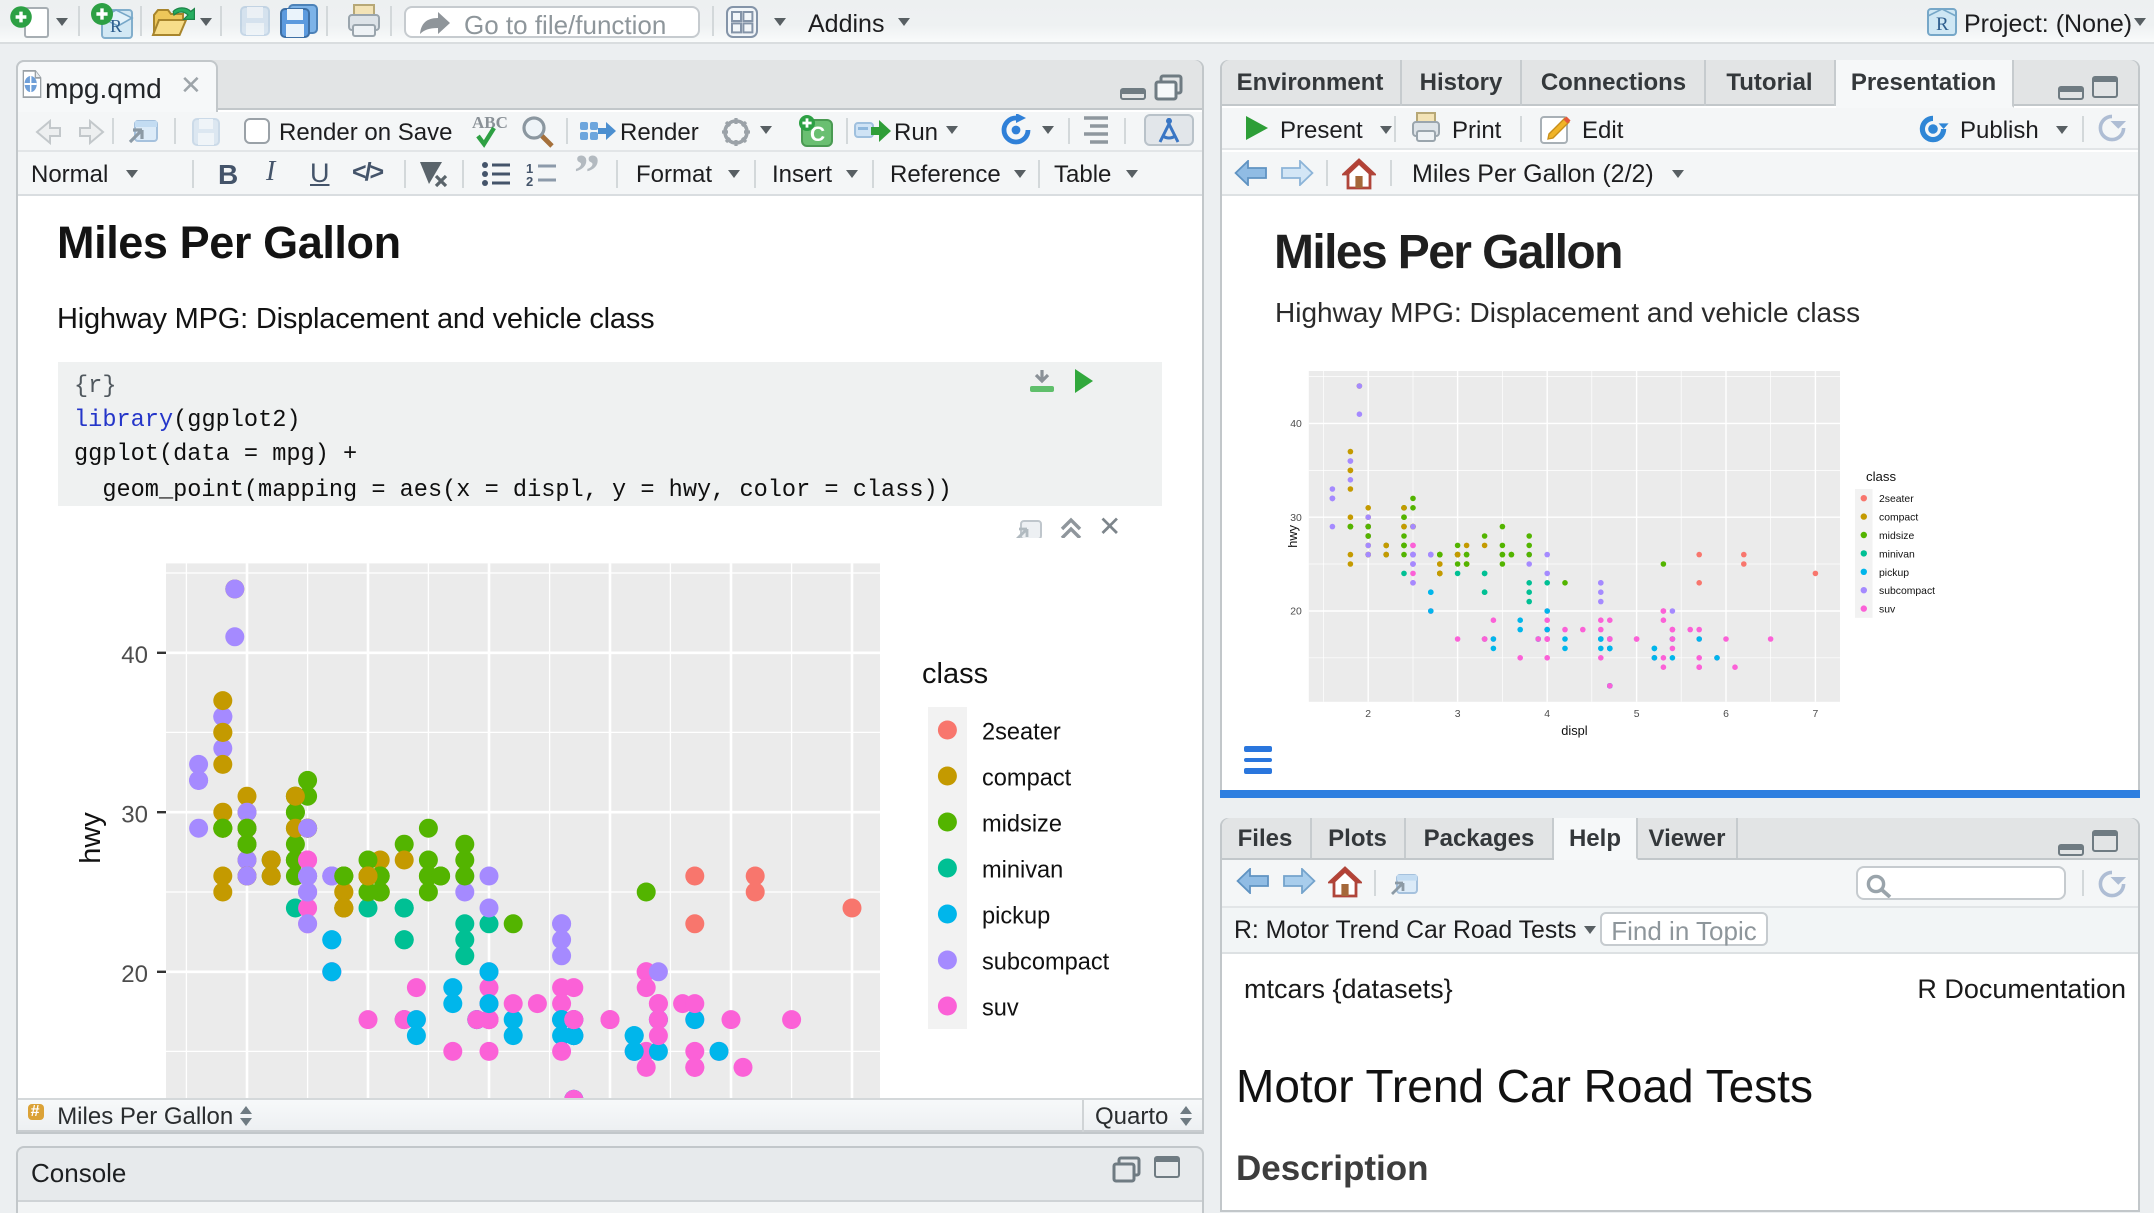 This screenshot has width=2154, height=1213. I want to click on svg-text: 4, so click(1547, 714).